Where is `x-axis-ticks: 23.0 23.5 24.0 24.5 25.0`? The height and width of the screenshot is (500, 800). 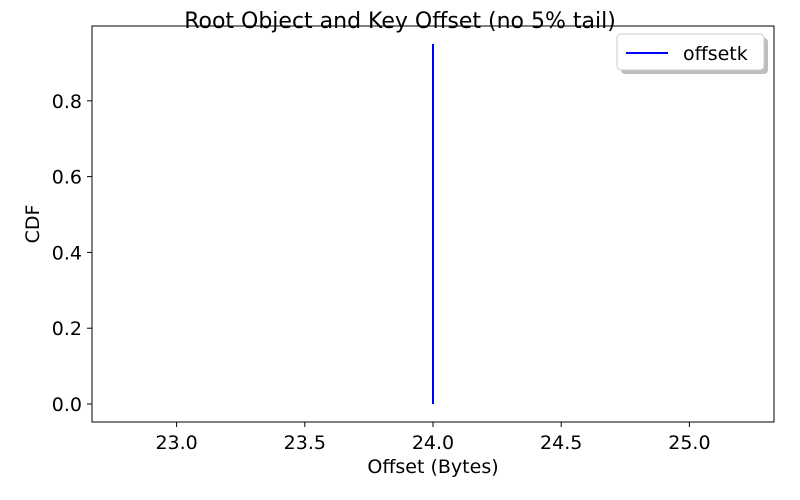 x-axis-ticks: 23.0 23.5 24.0 24.5 25.0 is located at coordinates (433, 438).